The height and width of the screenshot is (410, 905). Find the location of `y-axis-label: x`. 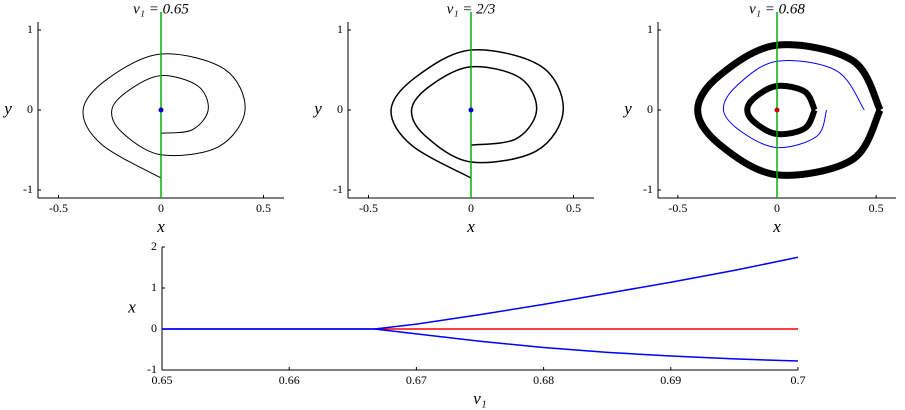

y-axis-label: x is located at coordinates (131, 306).